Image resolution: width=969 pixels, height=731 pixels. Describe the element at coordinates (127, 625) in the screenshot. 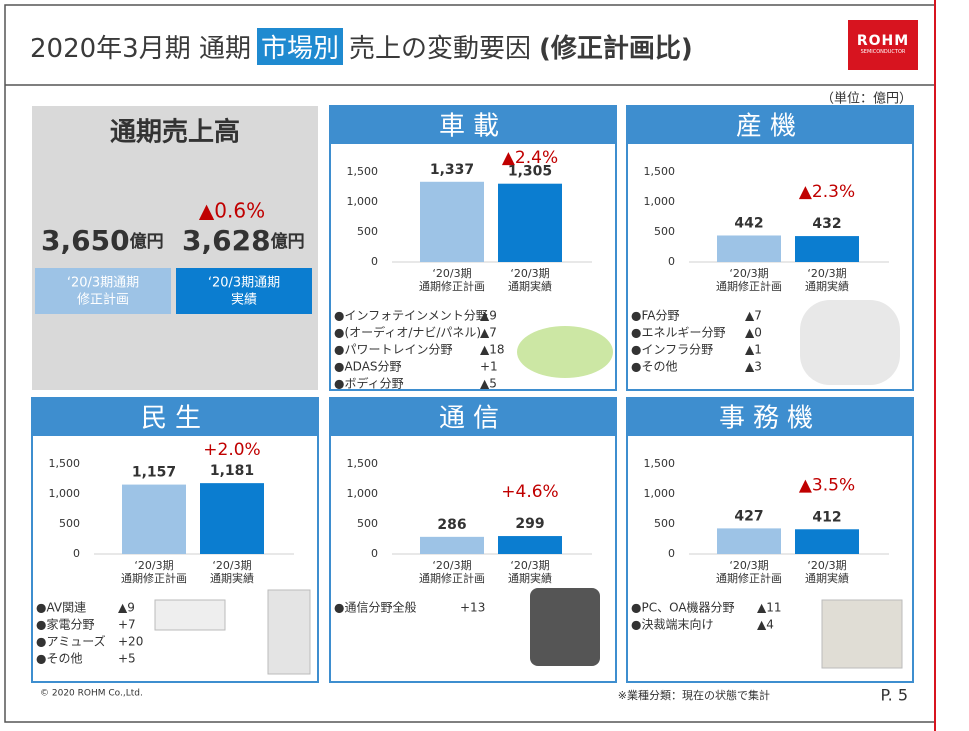

I see `breakdown-value: +7` at that location.